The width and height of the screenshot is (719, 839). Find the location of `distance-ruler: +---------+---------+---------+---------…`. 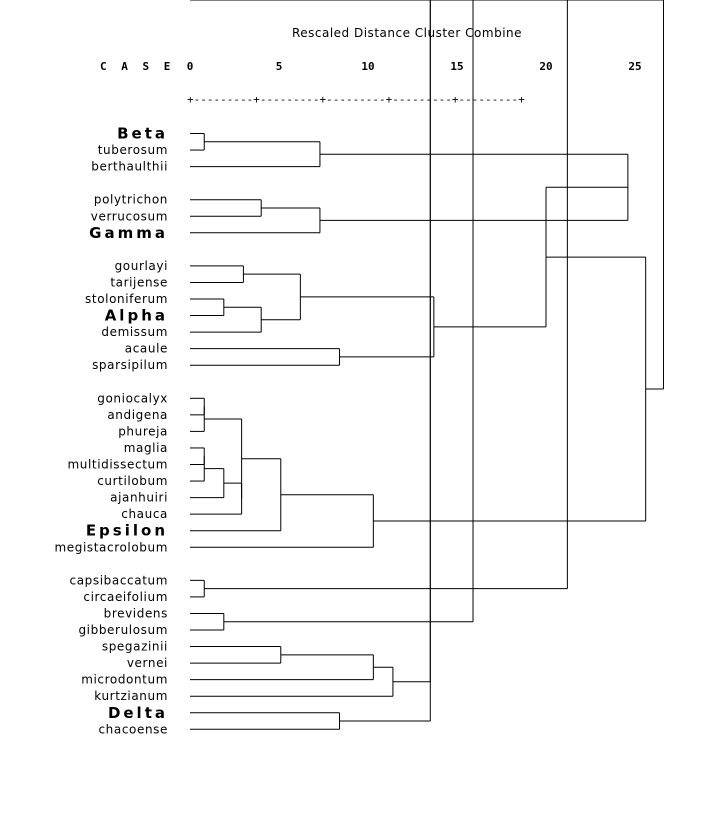

distance-ruler: +---------+---------+---------+---------… is located at coordinates (356, 99).